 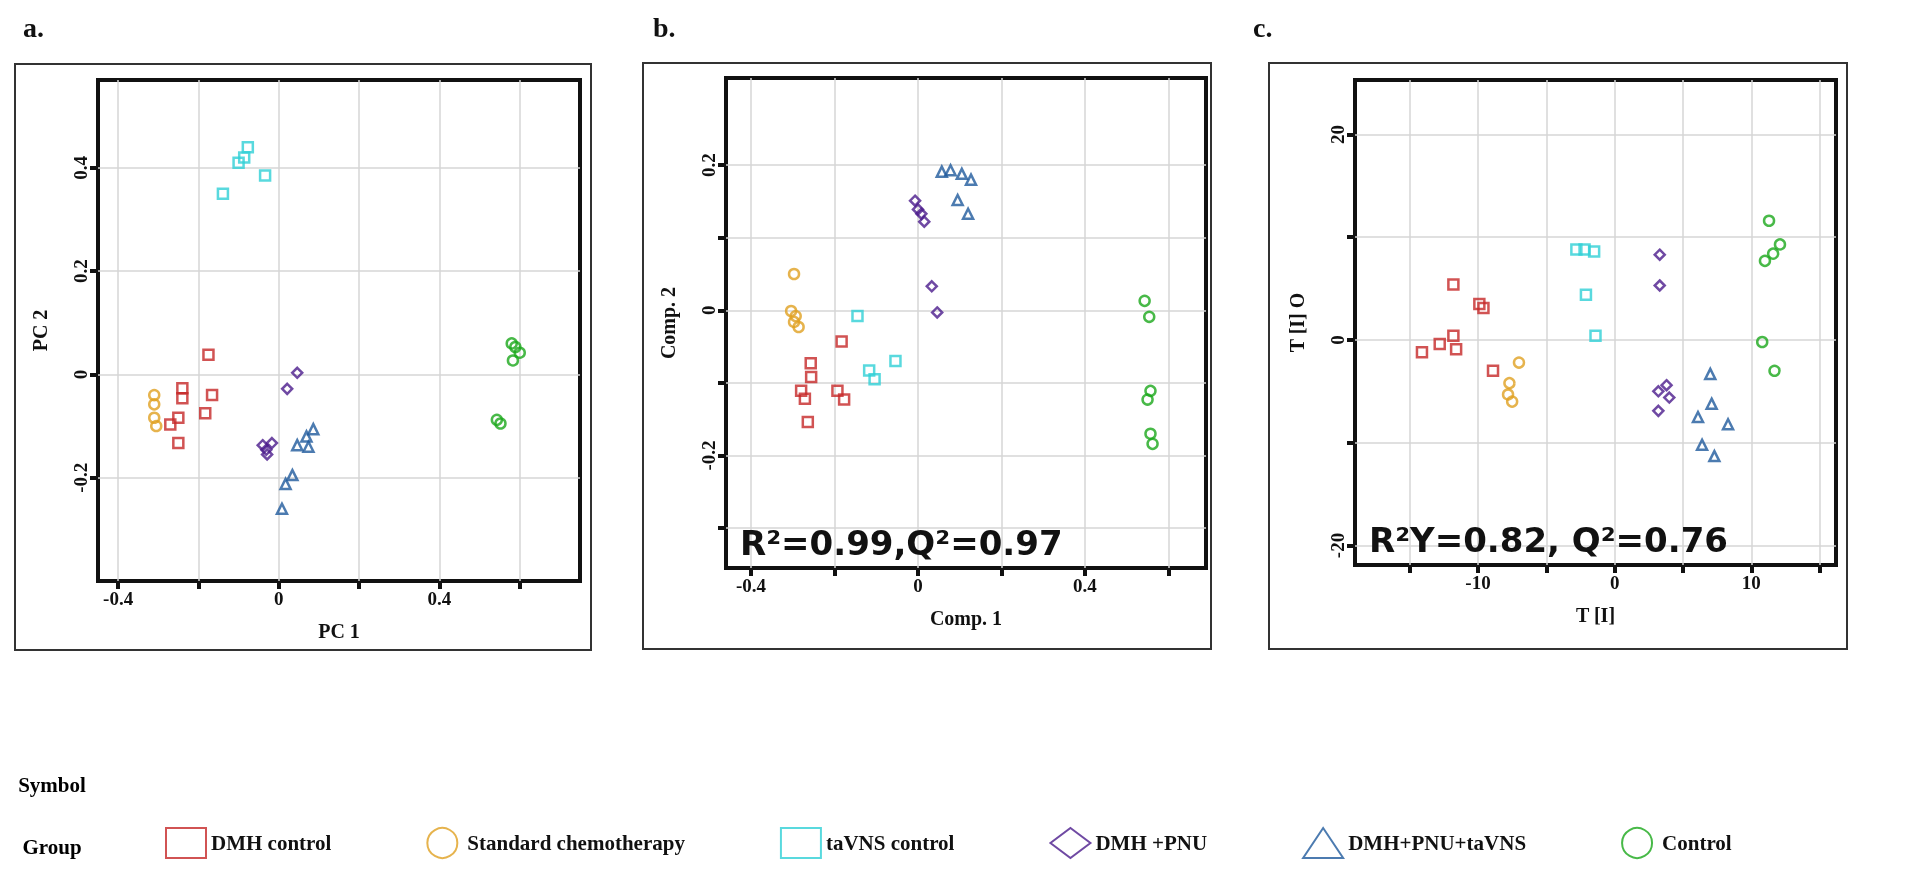 I want to click on legend-label: Standard chemotherapy, so click(x=576, y=843).